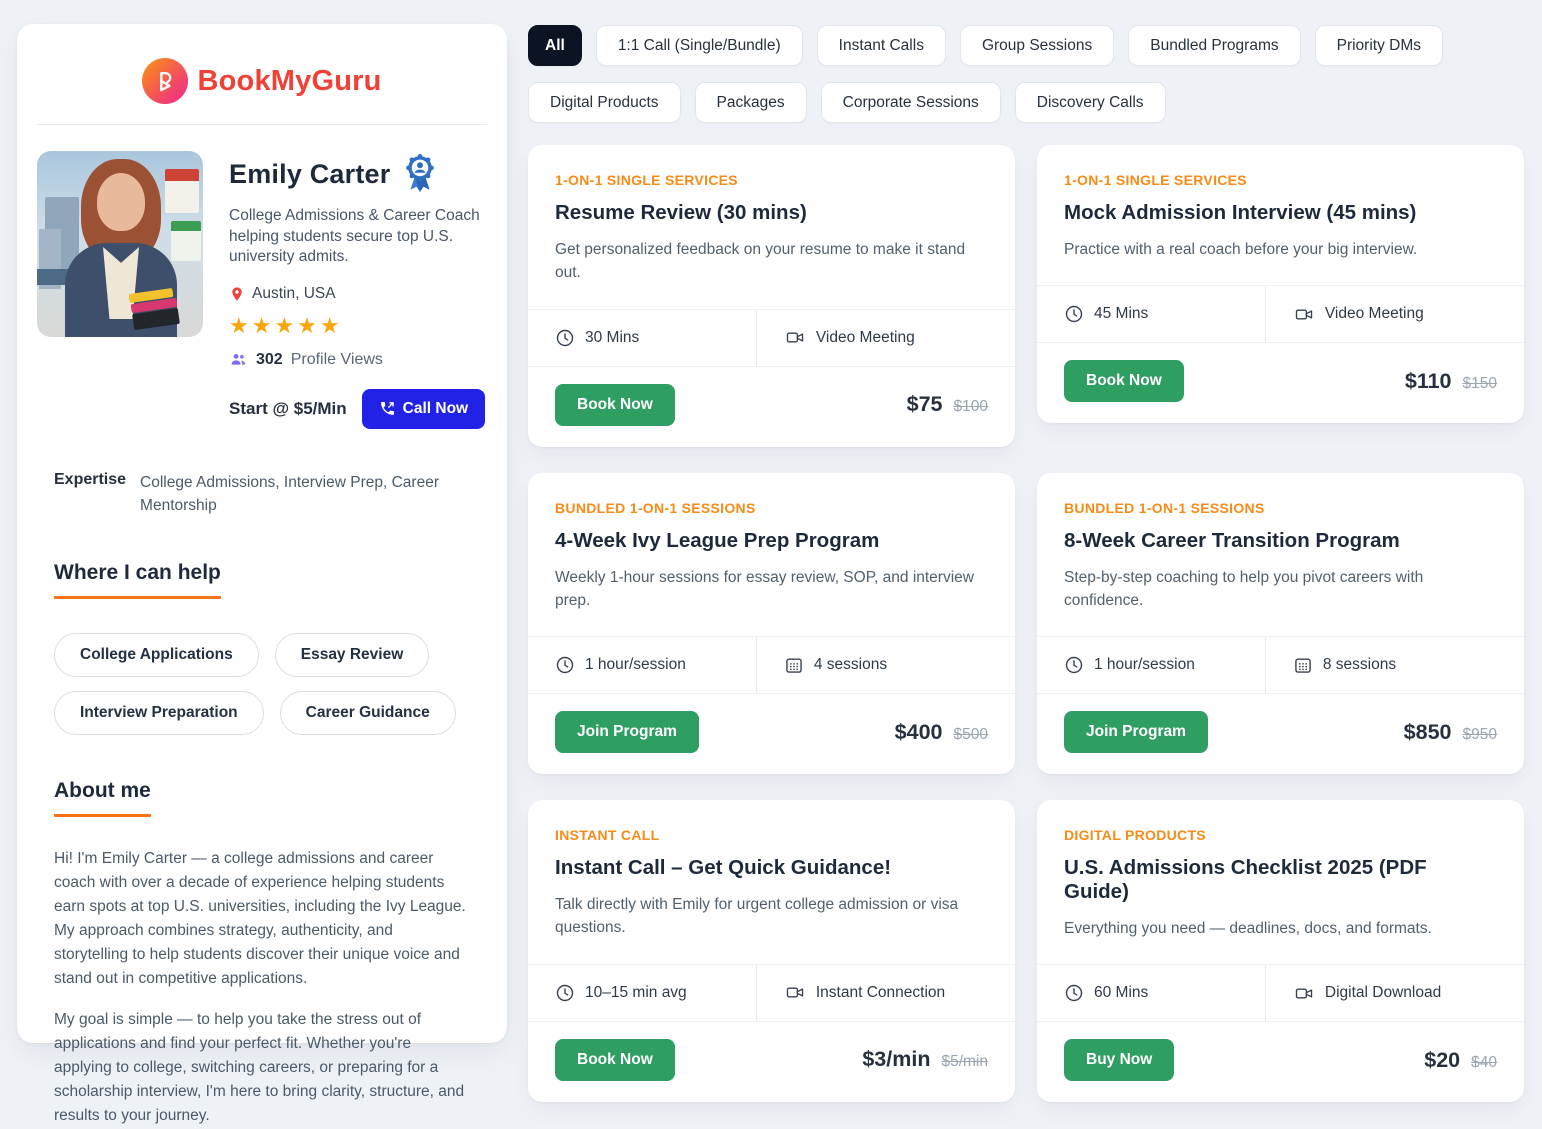 The height and width of the screenshot is (1129, 1542). I want to click on header-divider, so click(262, 124).